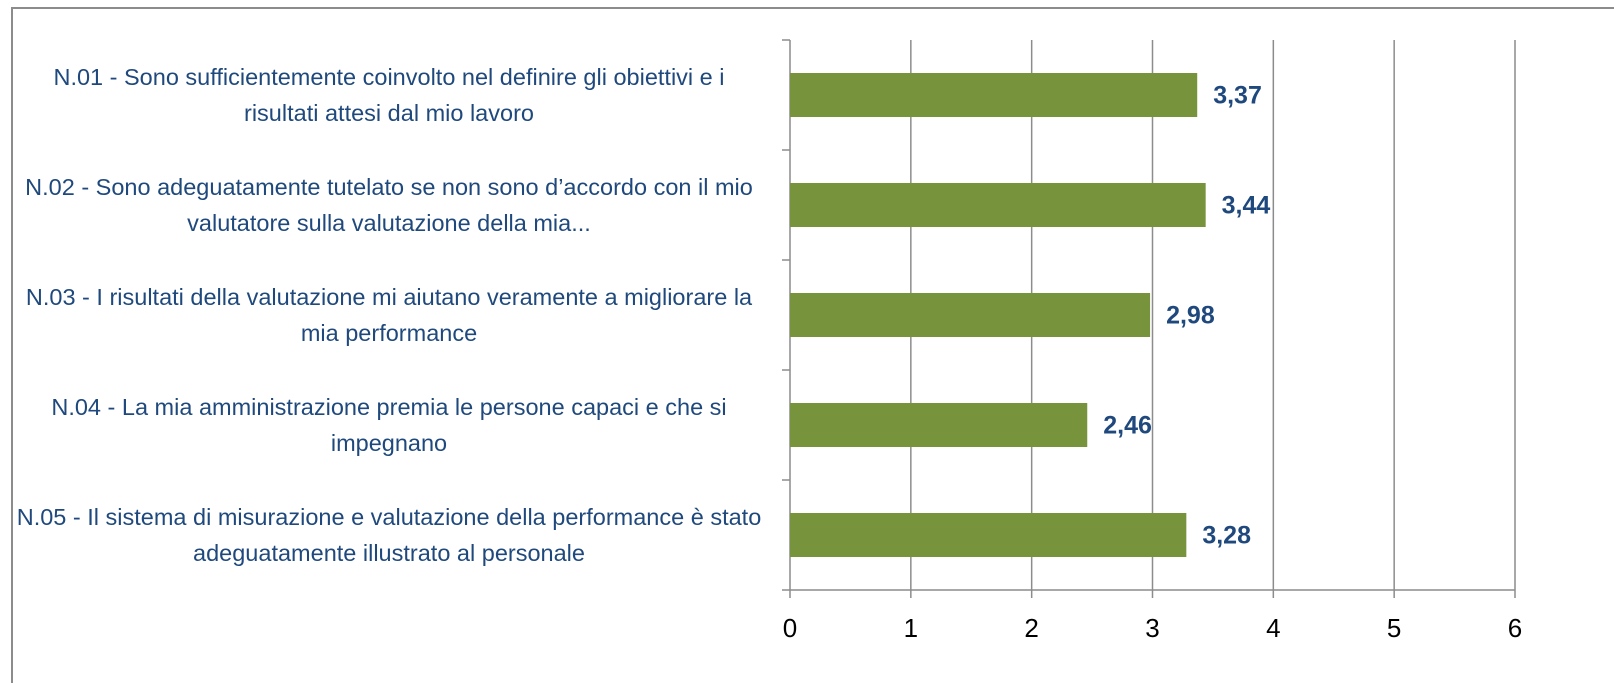 The image size is (1614, 683). I want to click on data-label: 2,98, so click(1190, 316).